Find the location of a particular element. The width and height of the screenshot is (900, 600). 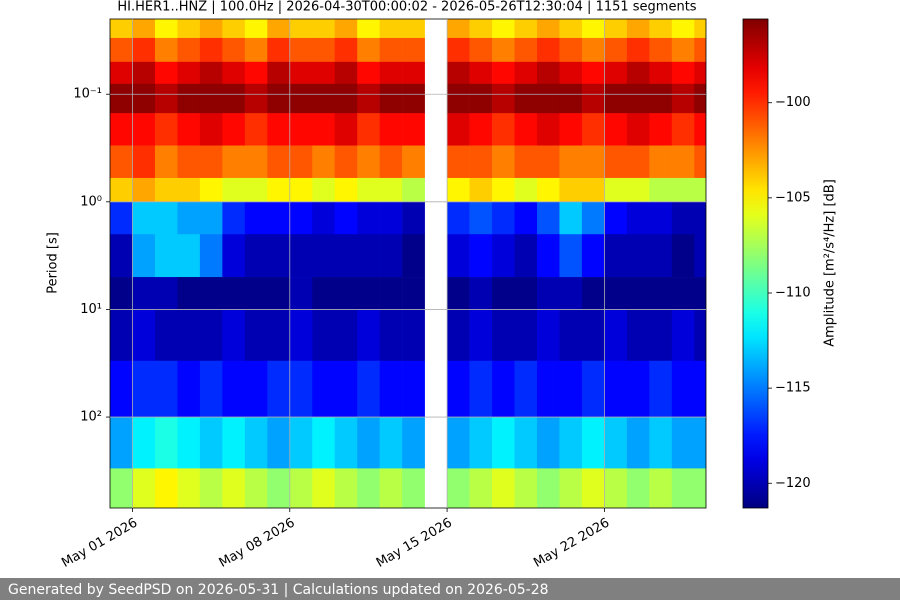

y-tick-label: 10² is located at coordinates (91, 417).